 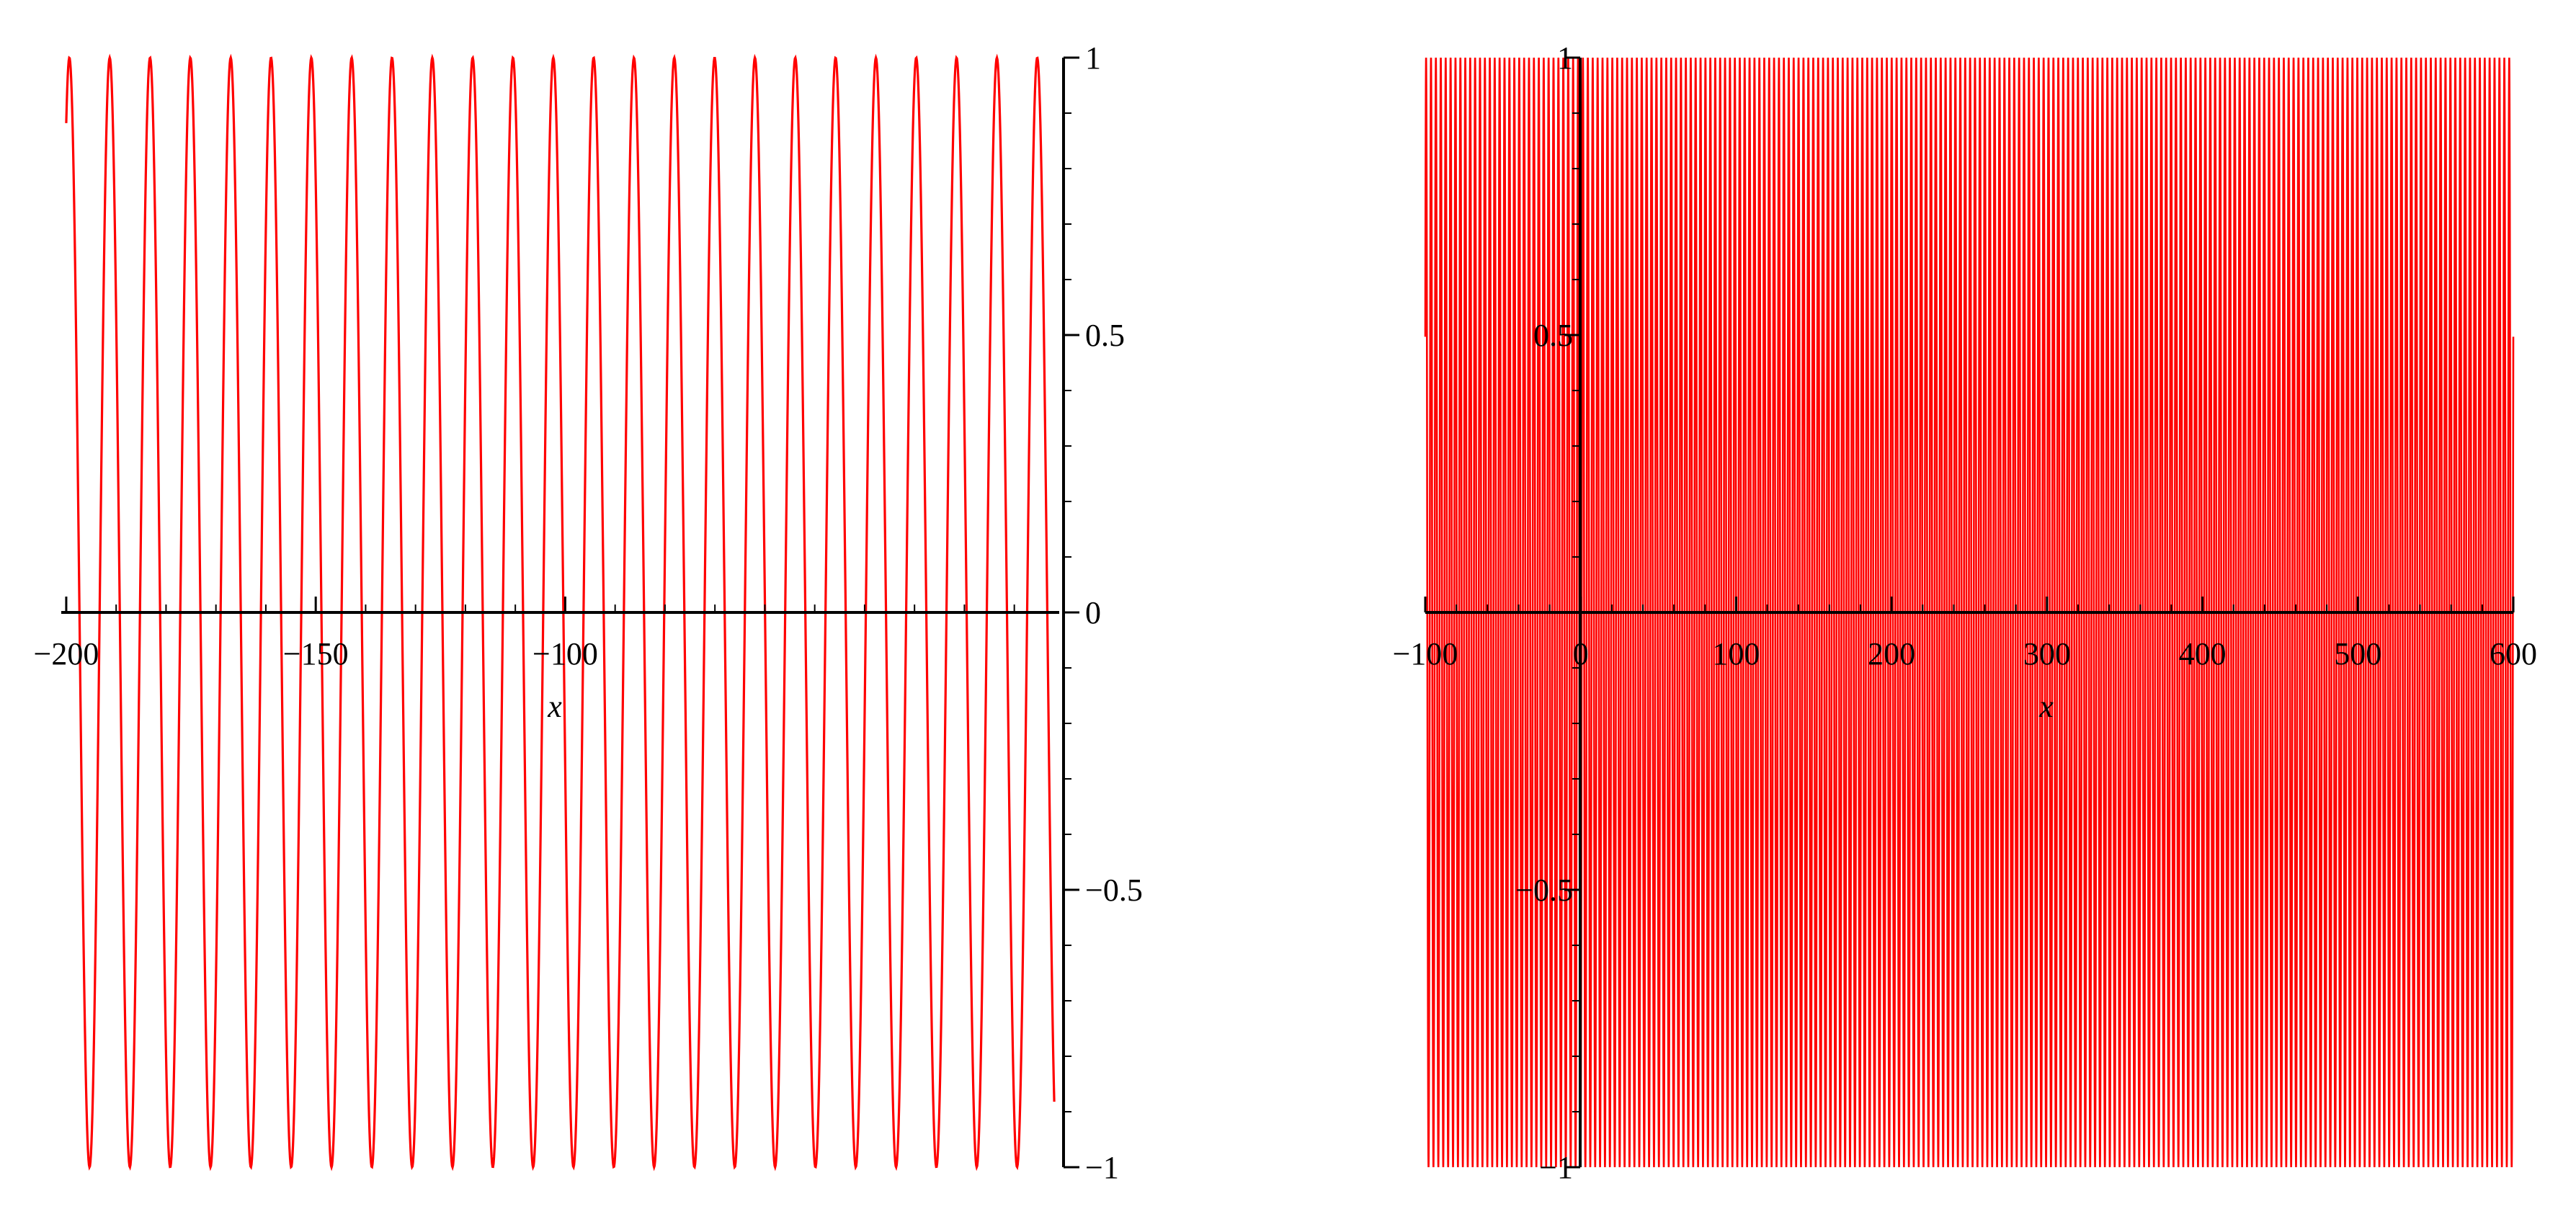 I want to click on right-x-tick-label: 600, so click(x=2513, y=654).